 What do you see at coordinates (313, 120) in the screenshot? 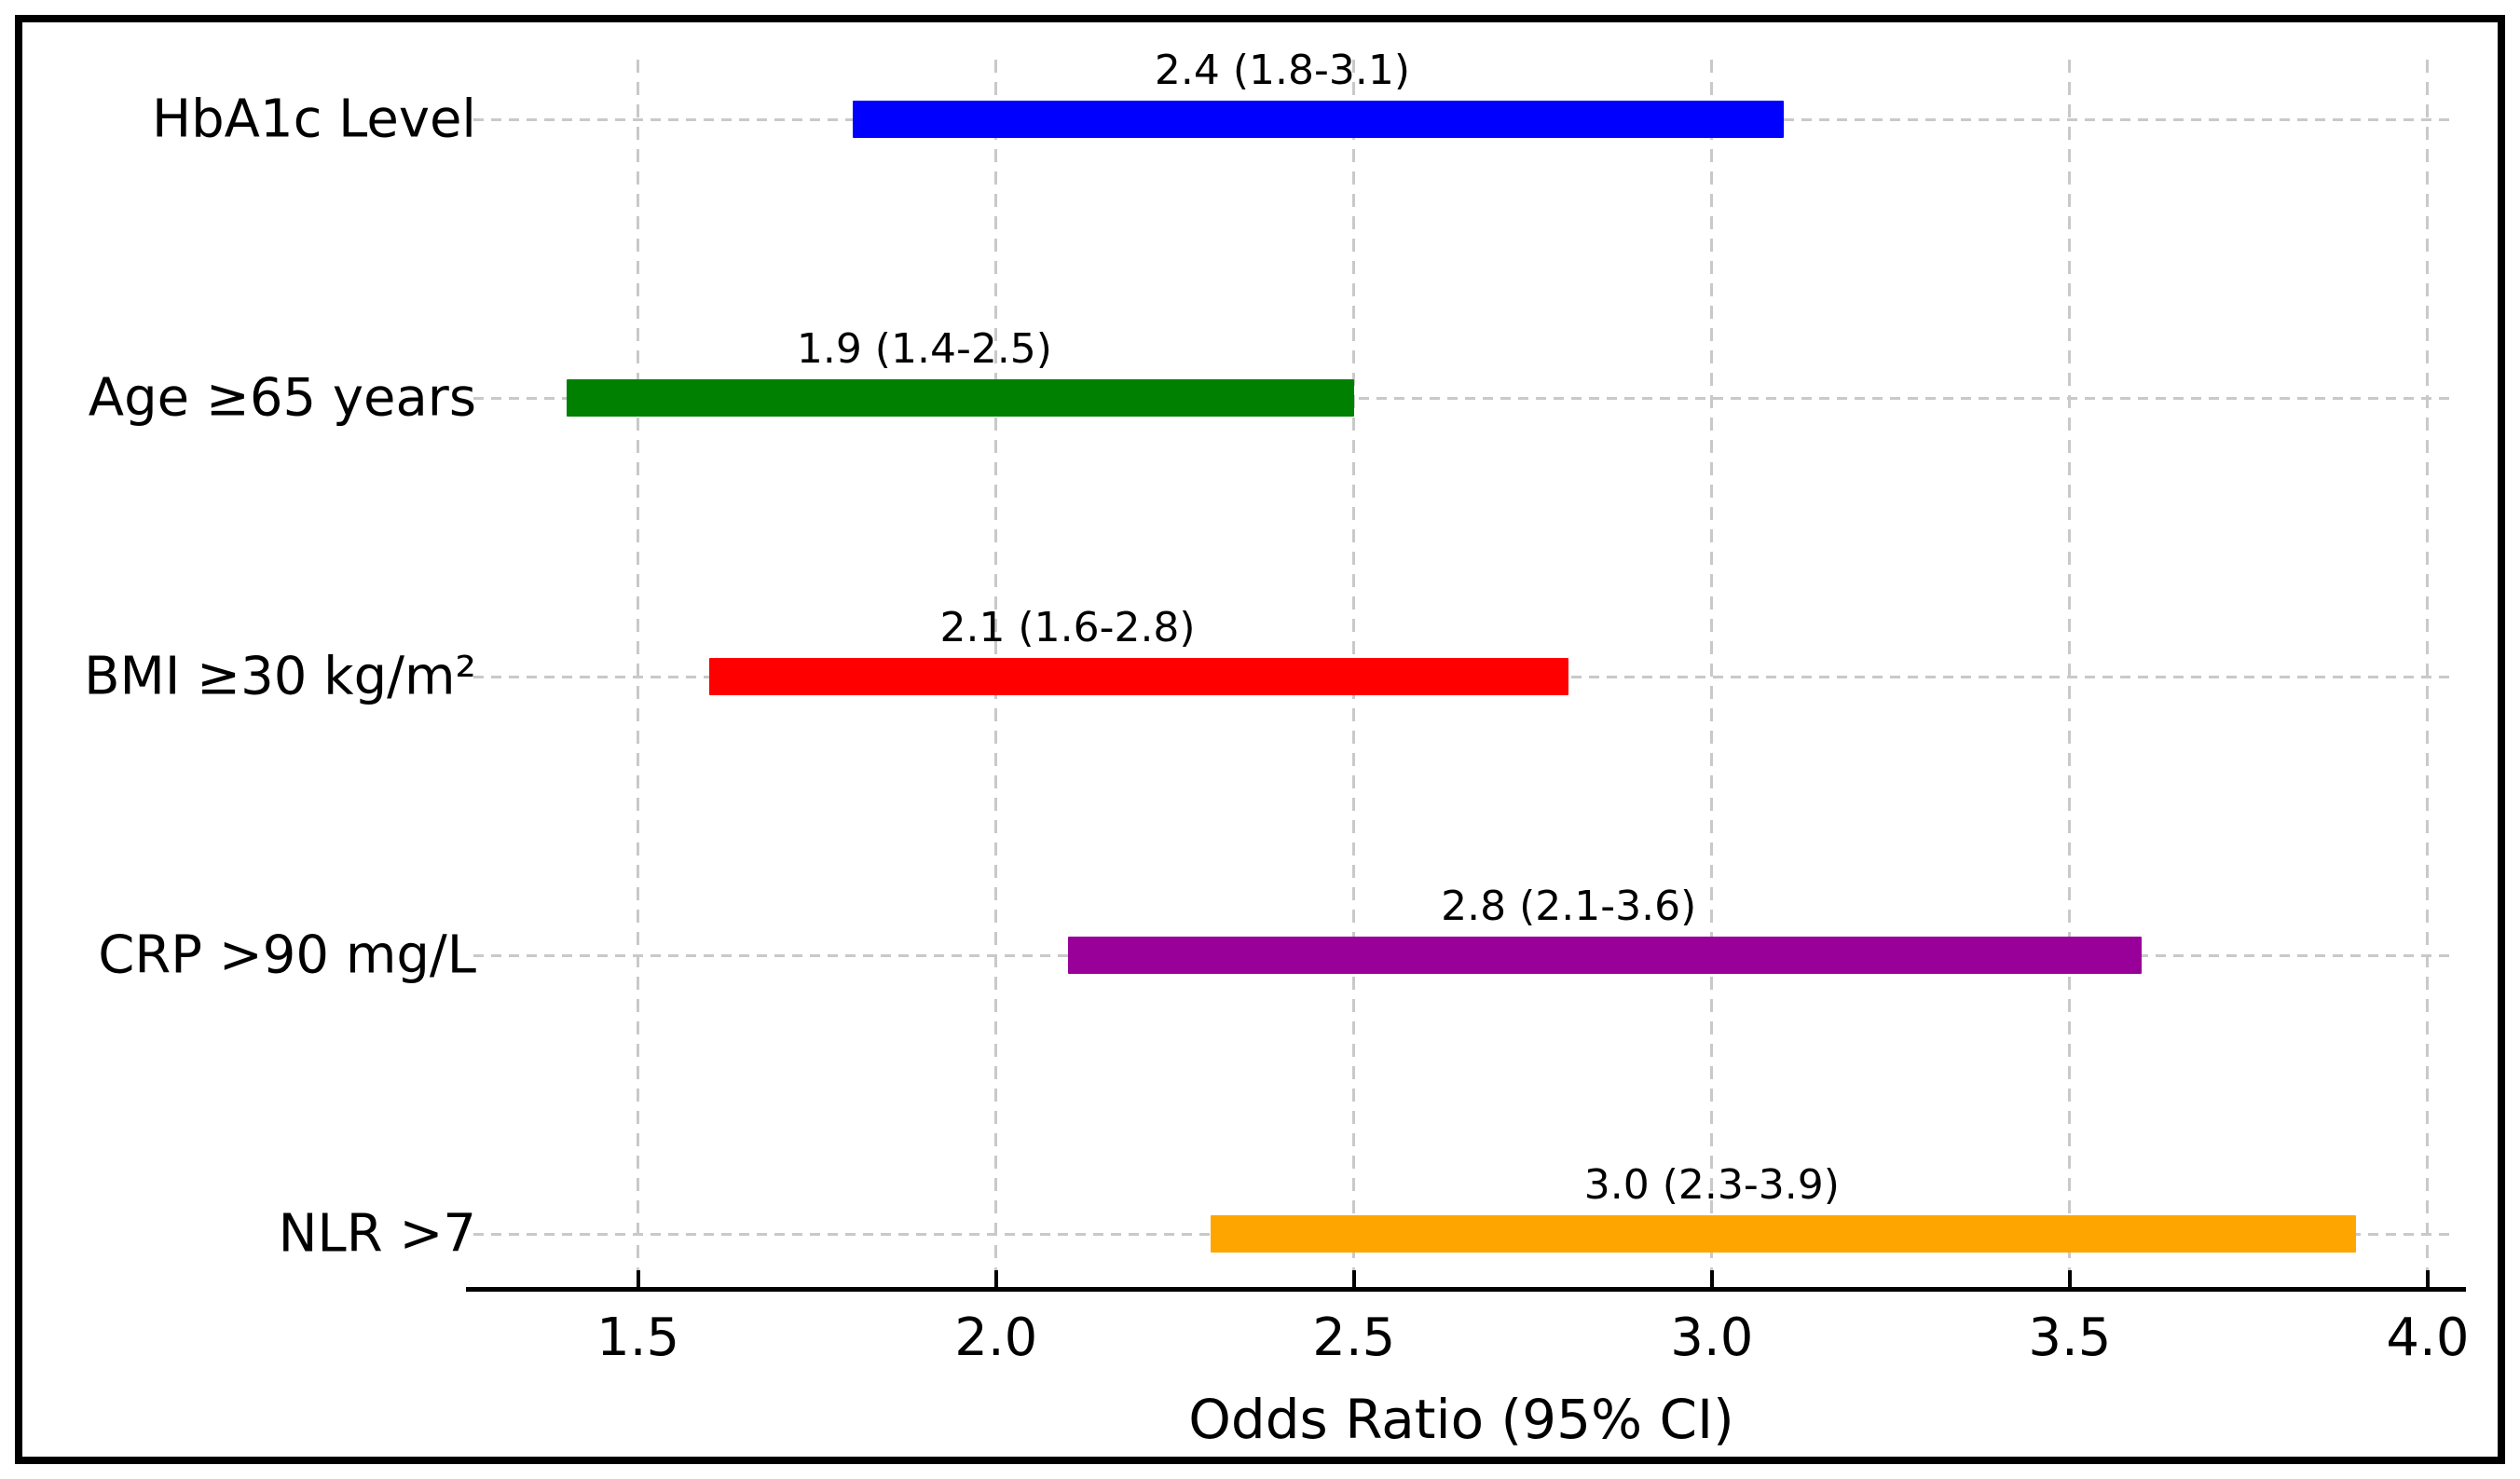
I see `y-tick-label-hba1c-level: HbA1c Level` at bounding box center [313, 120].